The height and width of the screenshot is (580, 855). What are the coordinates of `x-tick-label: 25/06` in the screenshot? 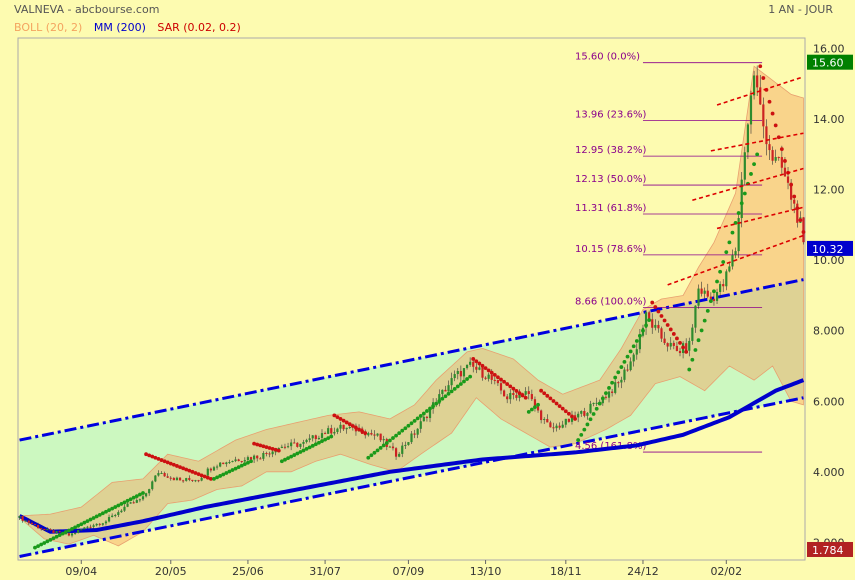 It's located at (248, 571).